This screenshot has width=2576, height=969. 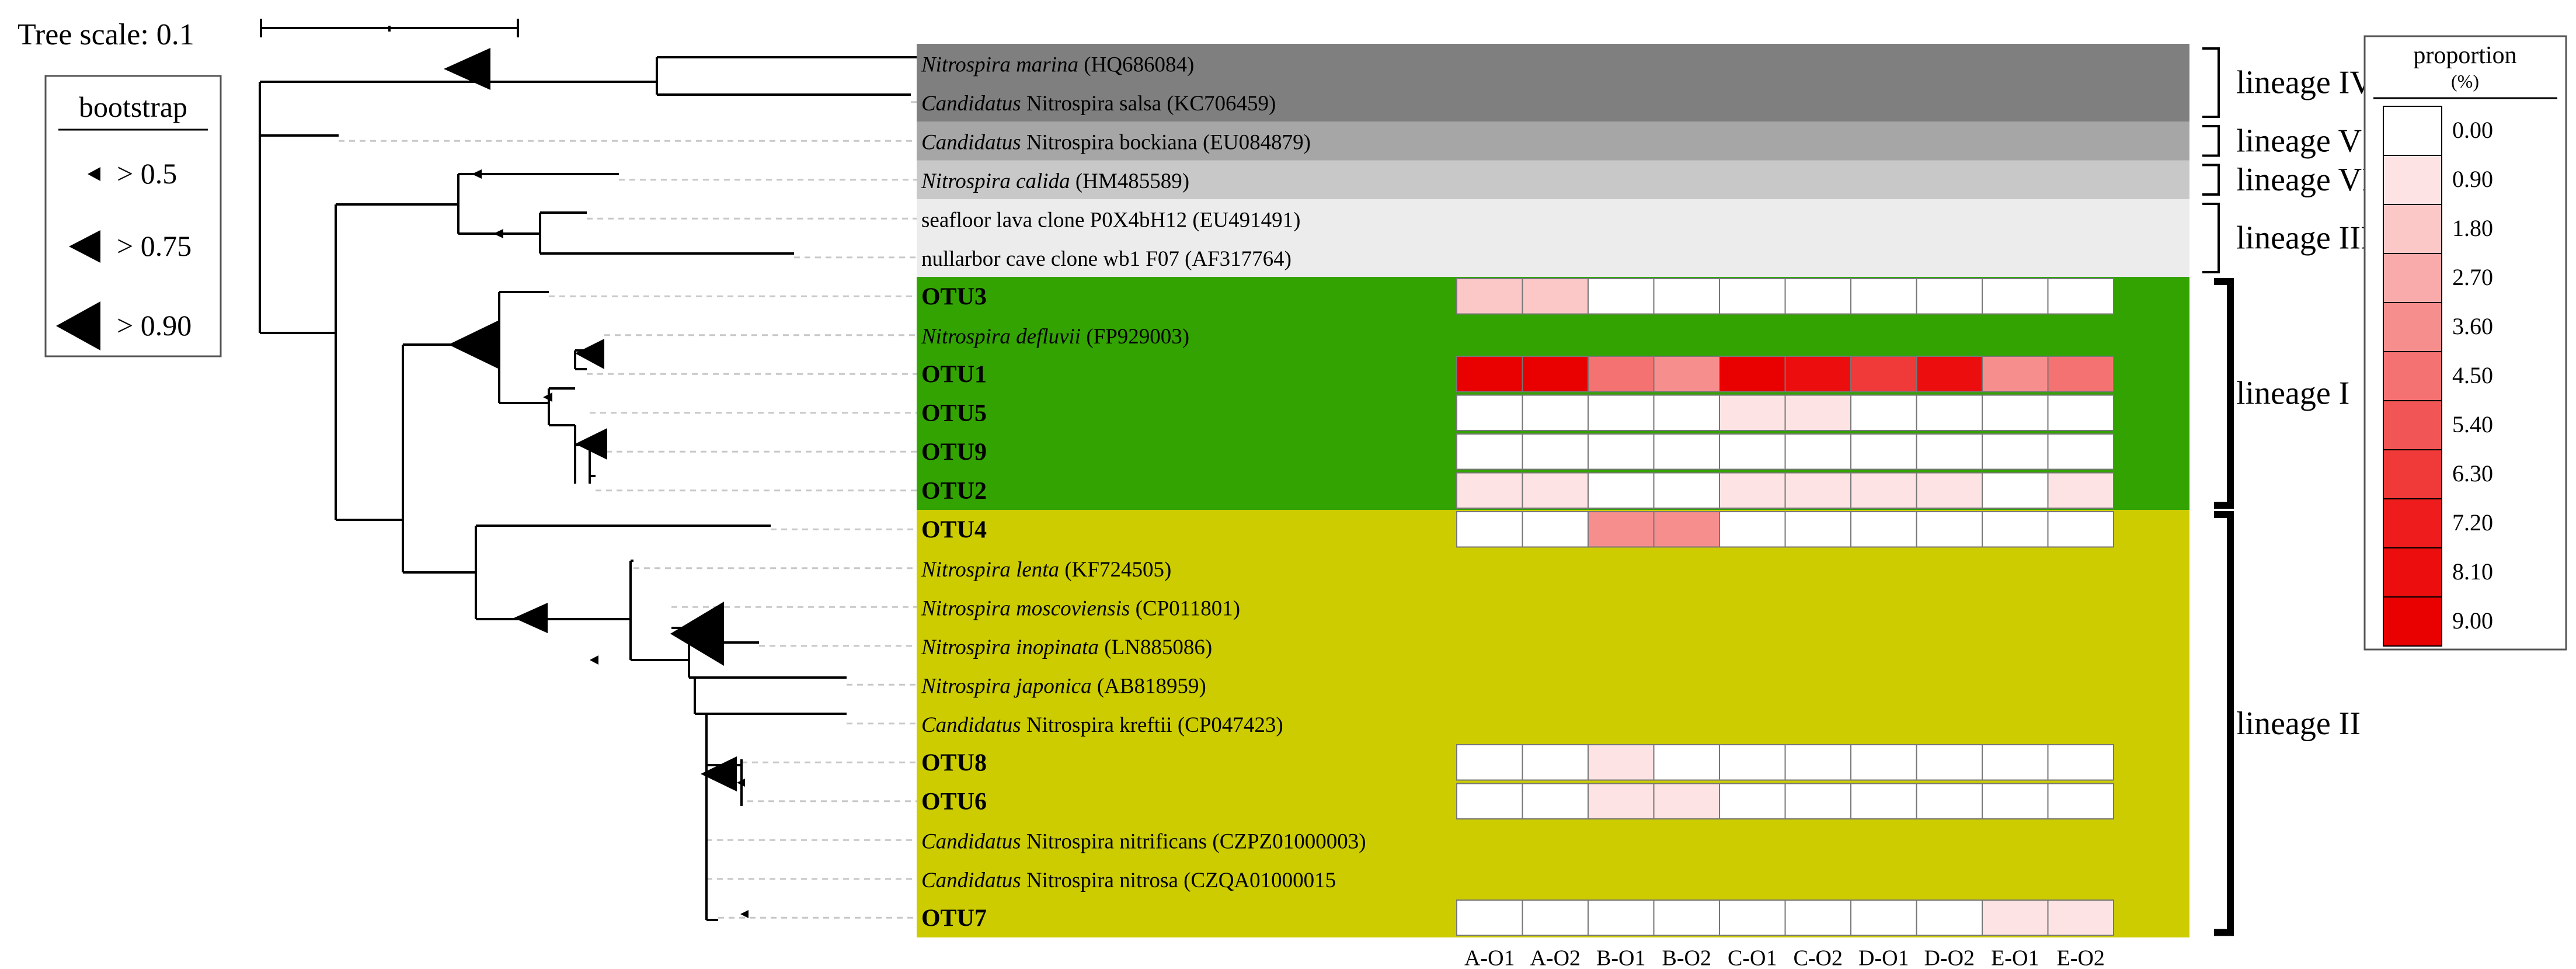 What do you see at coordinates (1115, 570) in the screenshot?
I see `taxon-plain-name: (KF724505)` at bounding box center [1115, 570].